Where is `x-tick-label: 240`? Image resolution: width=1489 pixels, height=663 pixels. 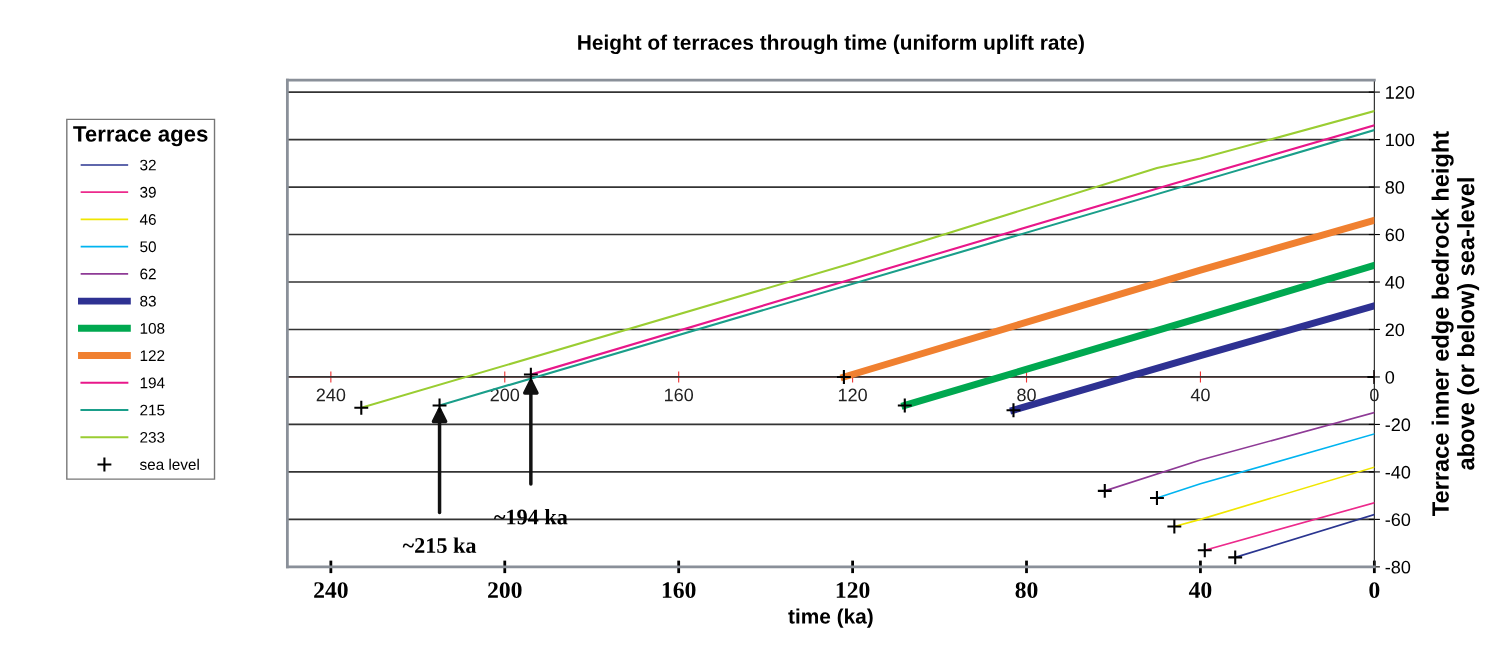
x-tick-label: 240 is located at coordinates (331, 590).